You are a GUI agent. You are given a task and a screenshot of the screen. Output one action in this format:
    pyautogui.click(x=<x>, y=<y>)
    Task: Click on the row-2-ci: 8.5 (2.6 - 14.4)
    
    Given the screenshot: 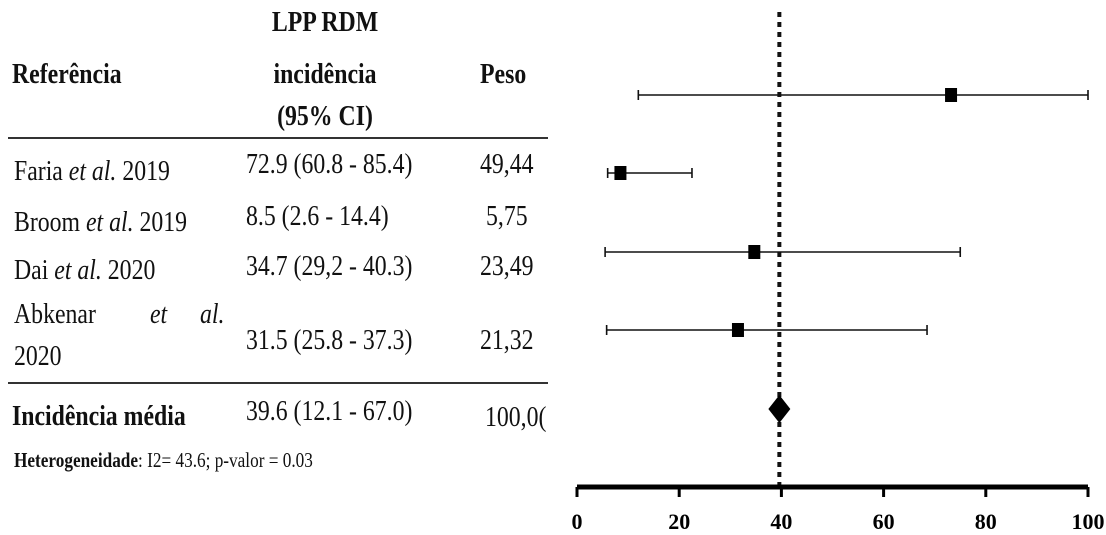 What is the action you would take?
    pyautogui.click(x=317, y=216)
    